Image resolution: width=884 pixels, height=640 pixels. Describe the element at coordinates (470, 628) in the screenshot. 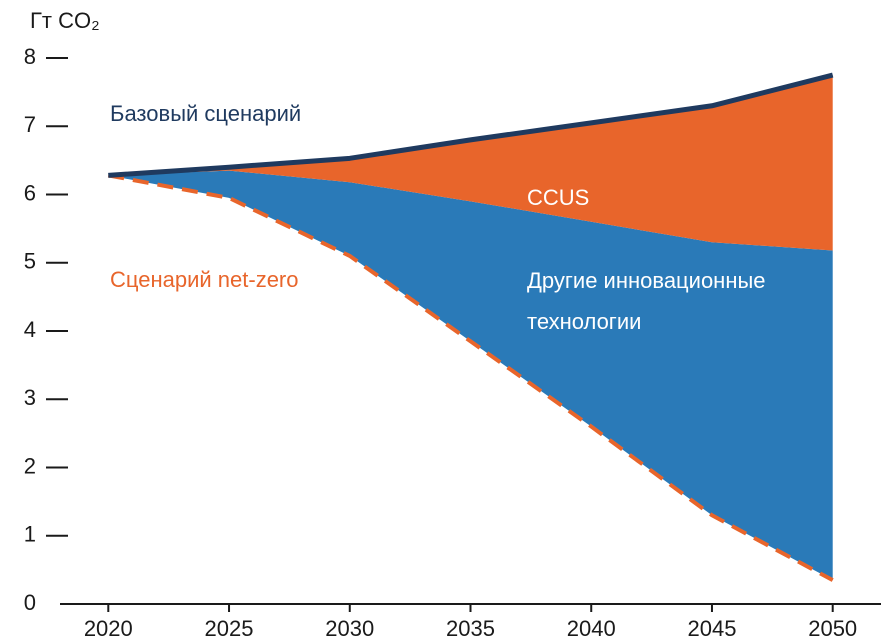

I see `x-tick-label: 2035` at that location.